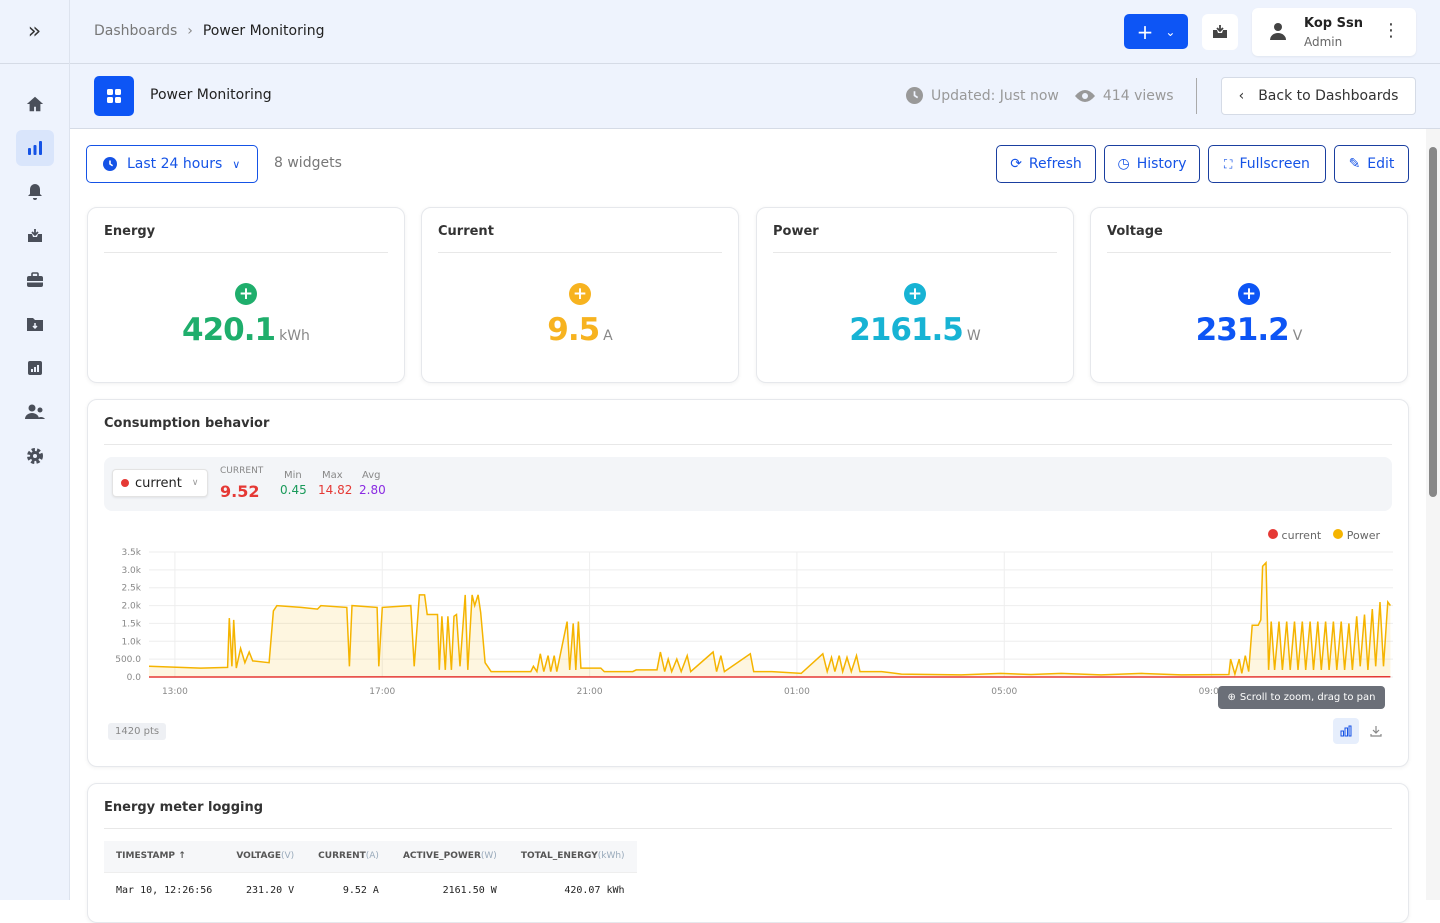  Describe the element at coordinates (1380, 164) in the screenshot. I see `edit-label: Edit` at that location.